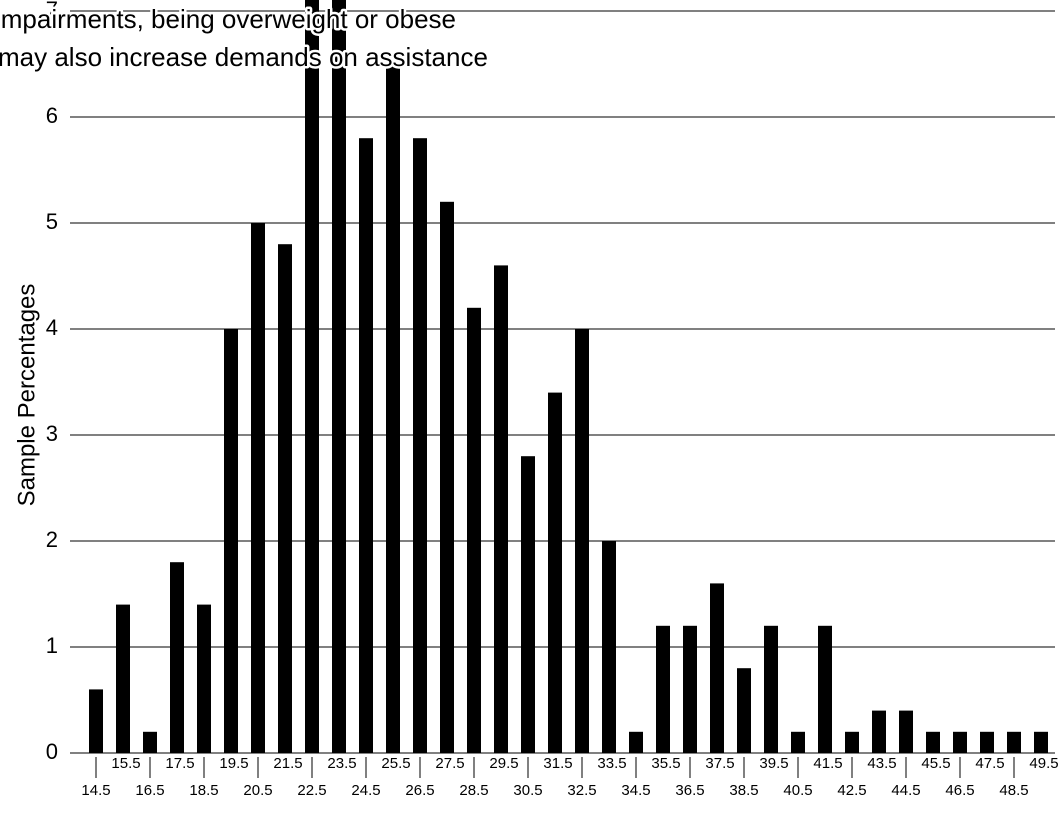 This screenshot has height=828, width=1062. What do you see at coordinates (244, 57) in the screenshot?
I see `annotation: may also increase demands on assistance` at bounding box center [244, 57].